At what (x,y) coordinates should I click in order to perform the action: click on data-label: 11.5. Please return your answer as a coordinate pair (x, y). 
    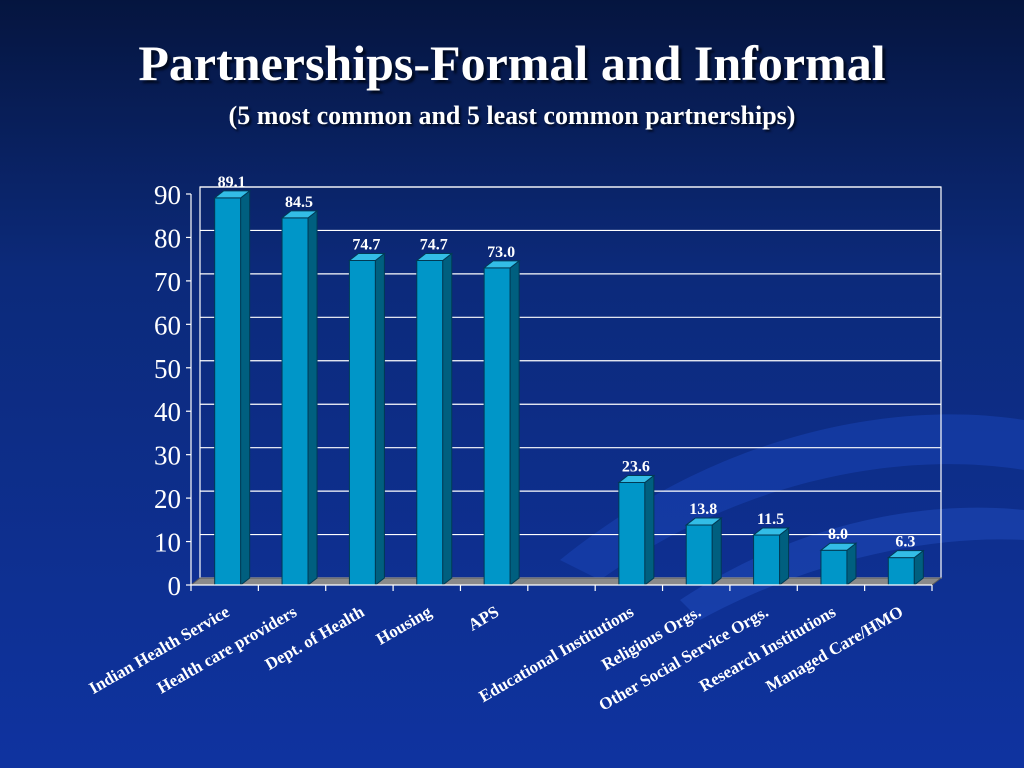
    Looking at the image, I should click on (770, 519).